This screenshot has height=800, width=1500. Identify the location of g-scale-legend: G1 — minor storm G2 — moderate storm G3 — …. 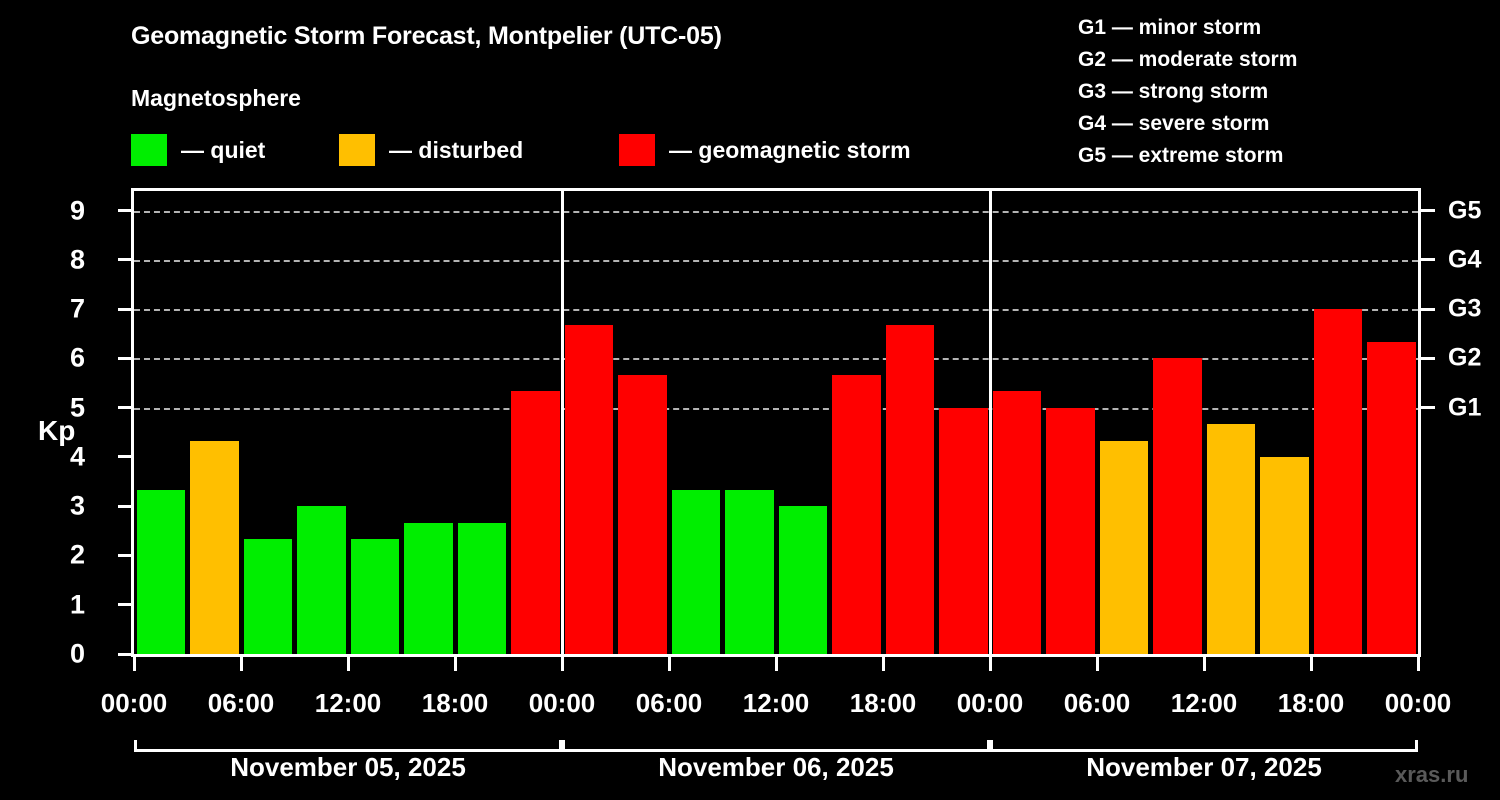
(1187, 92).